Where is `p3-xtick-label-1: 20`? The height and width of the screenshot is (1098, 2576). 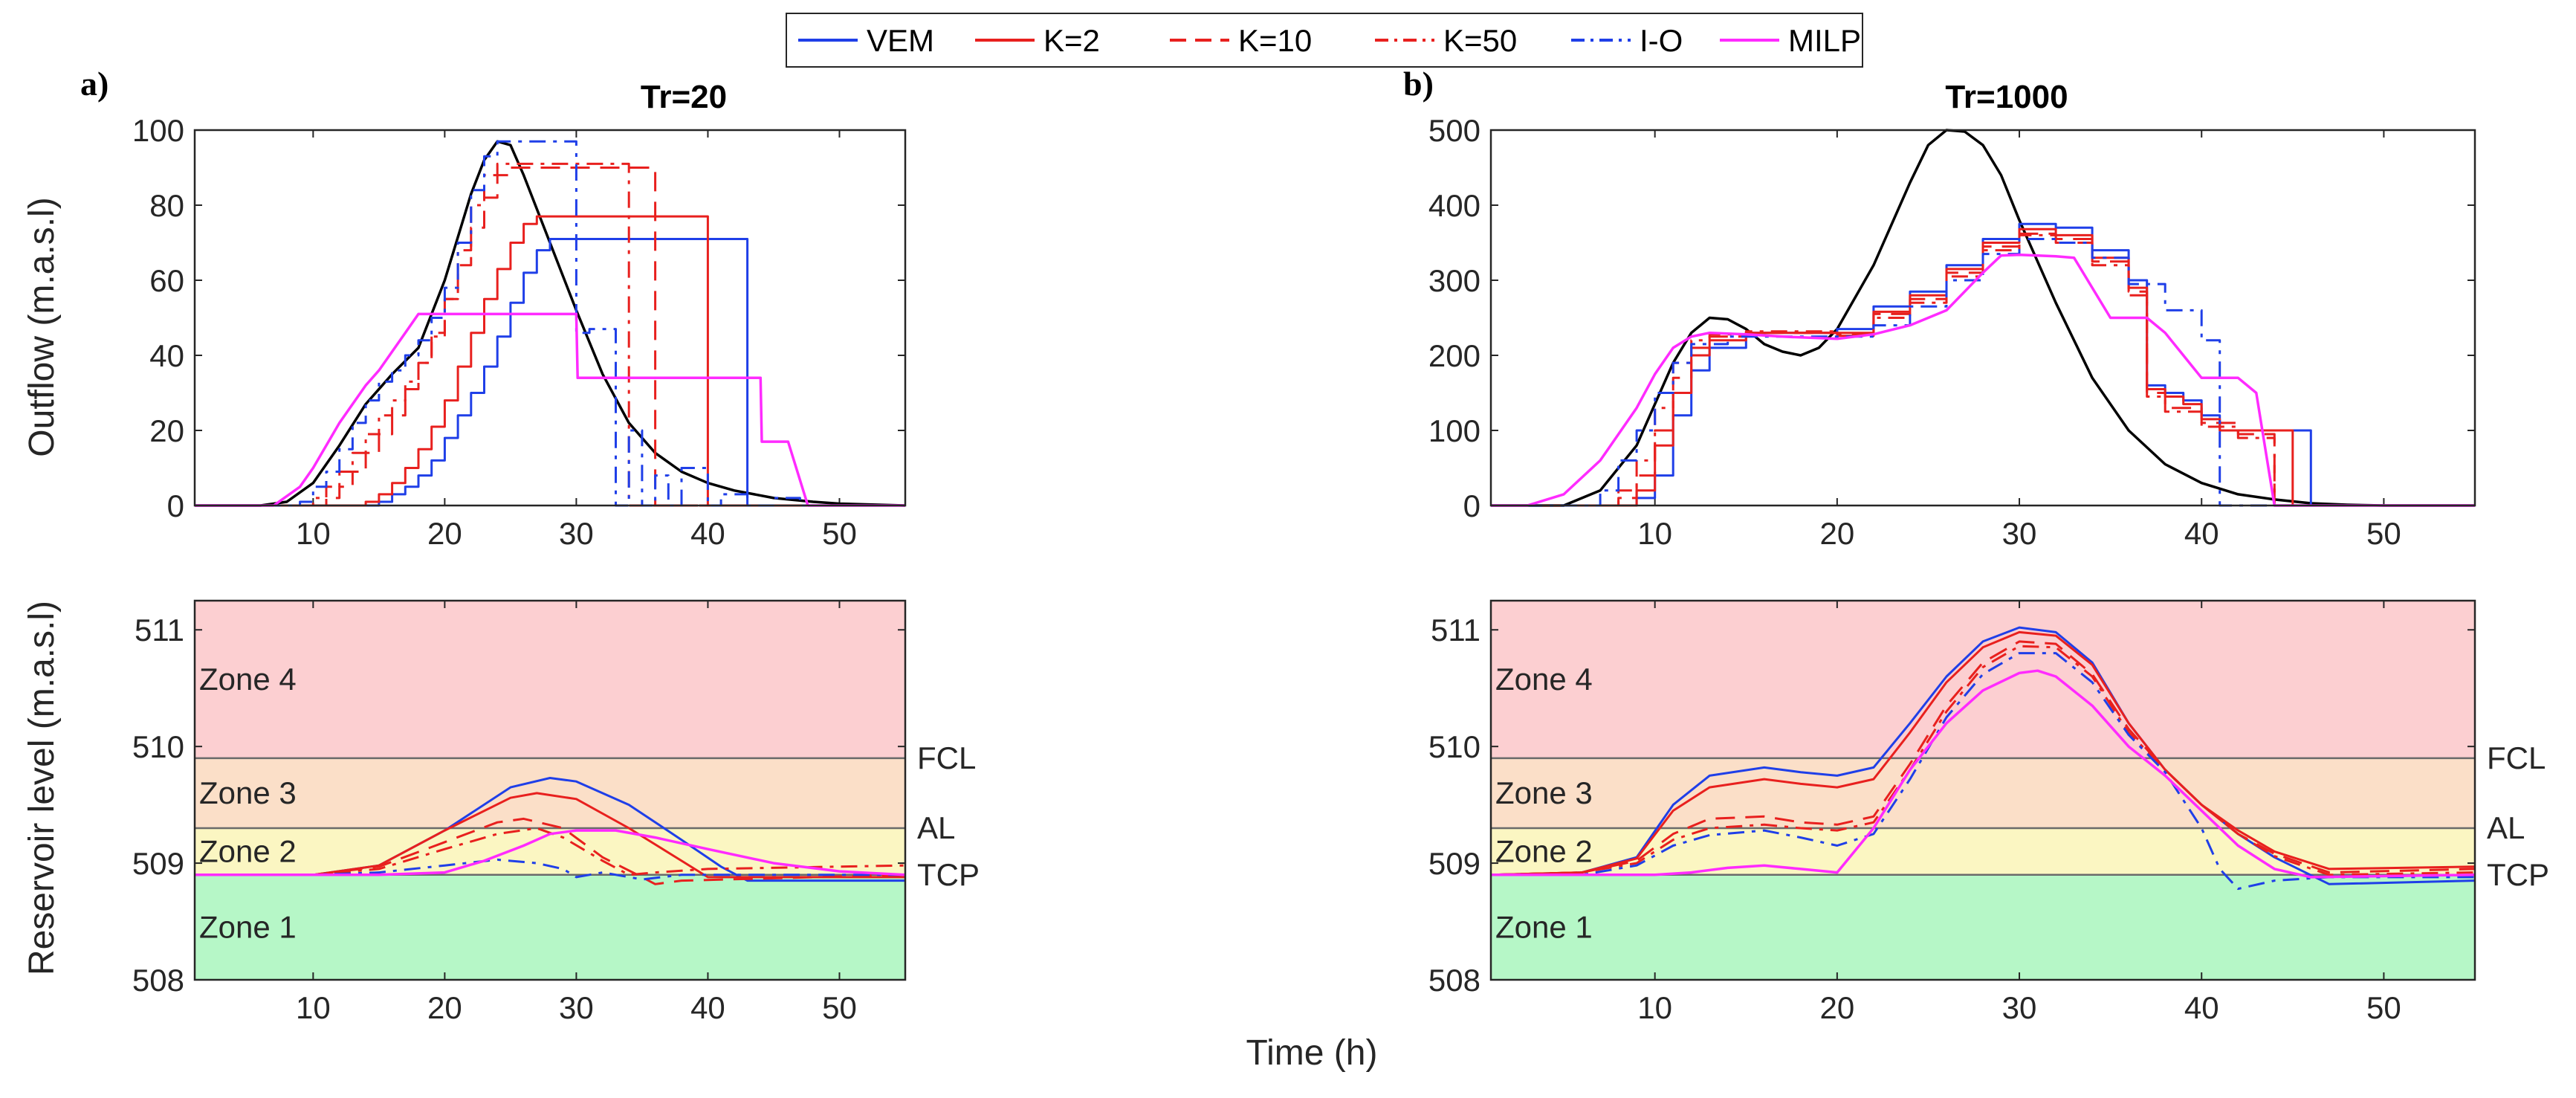 p3-xtick-label-1: 20 is located at coordinates (1836, 1007).